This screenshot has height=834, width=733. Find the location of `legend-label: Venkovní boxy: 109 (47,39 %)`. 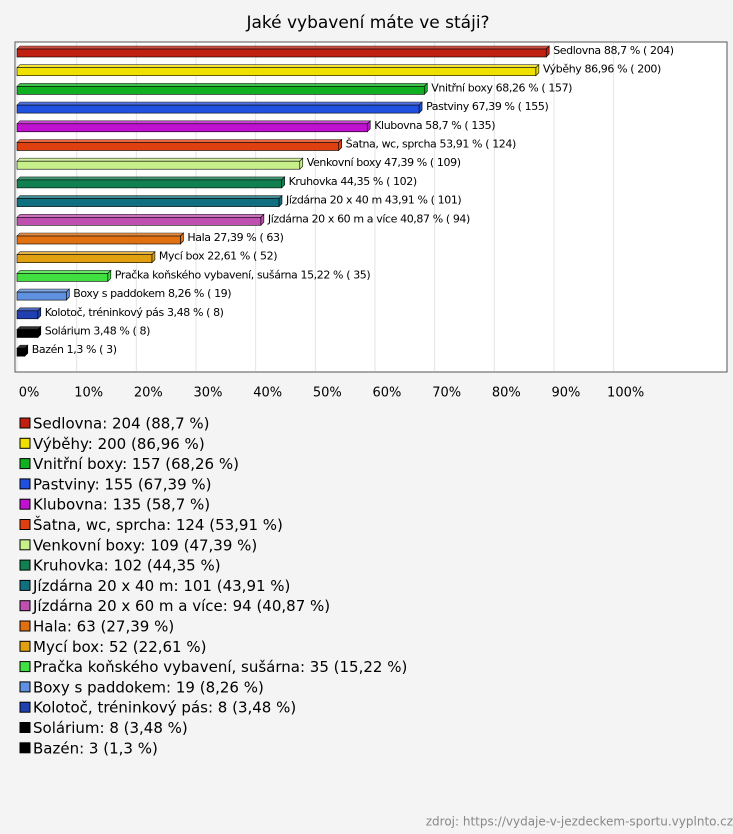

legend-label: Venkovní boxy: 109 (47,39 %) is located at coordinates (145, 545).